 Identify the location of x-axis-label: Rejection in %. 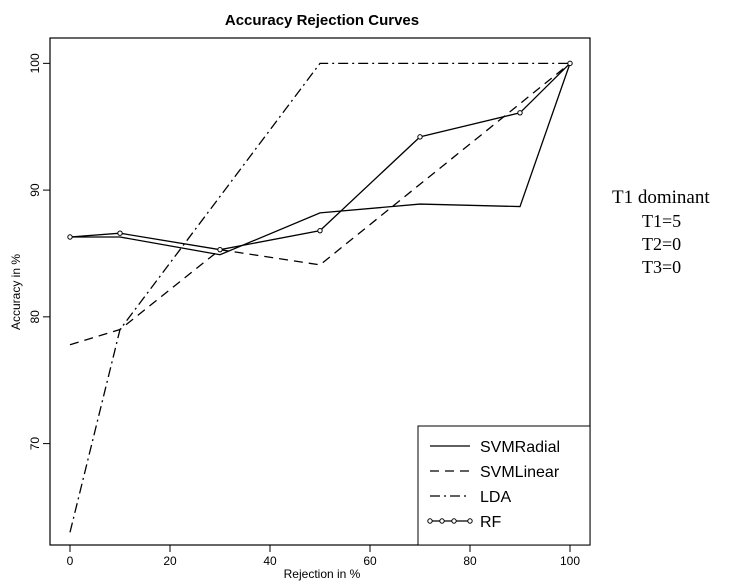
(322, 574).